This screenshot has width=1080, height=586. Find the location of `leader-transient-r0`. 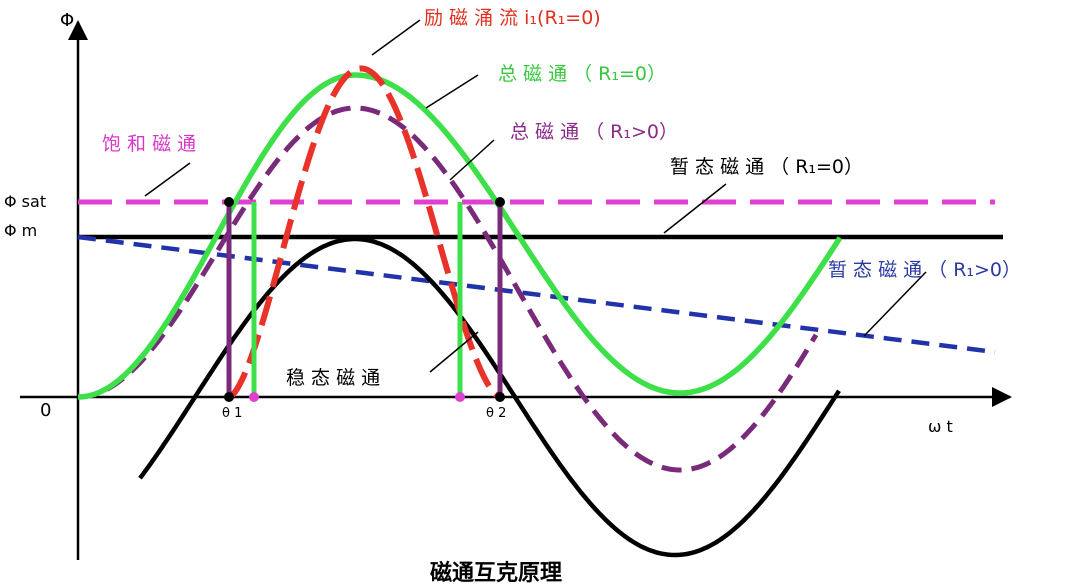

leader-transient-r0 is located at coordinates (695, 208).